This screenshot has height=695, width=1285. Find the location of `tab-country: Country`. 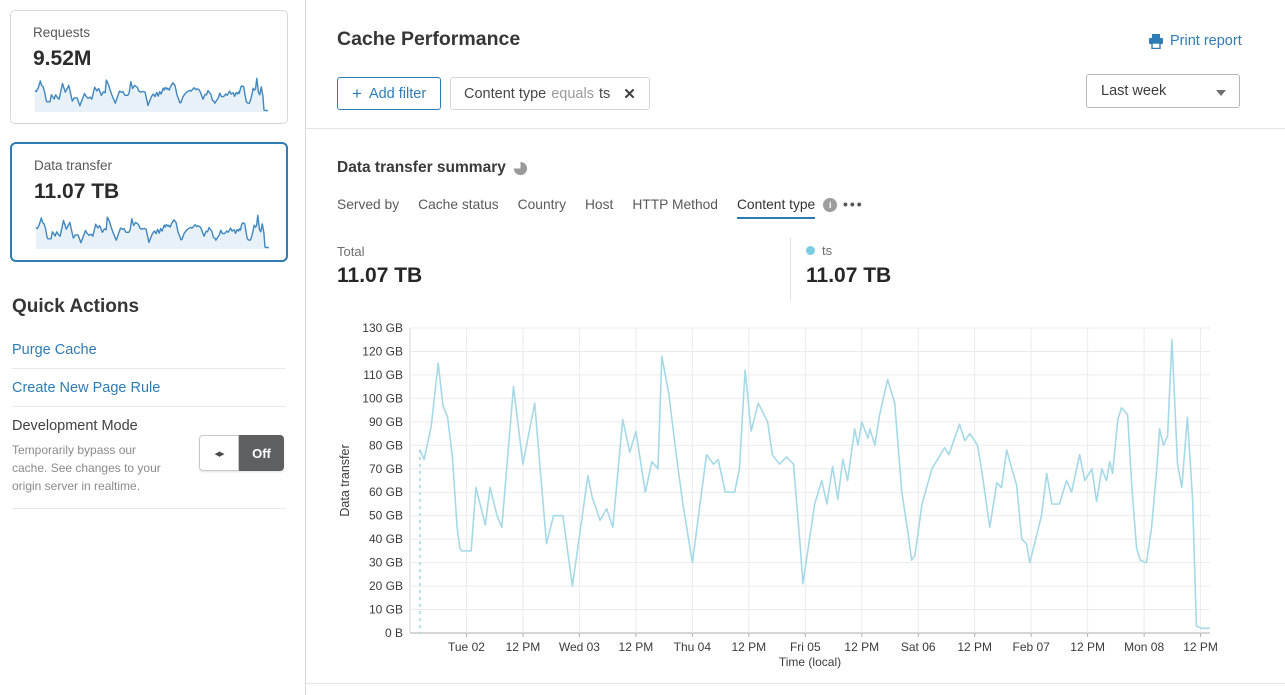

tab-country: Country is located at coordinates (542, 208).